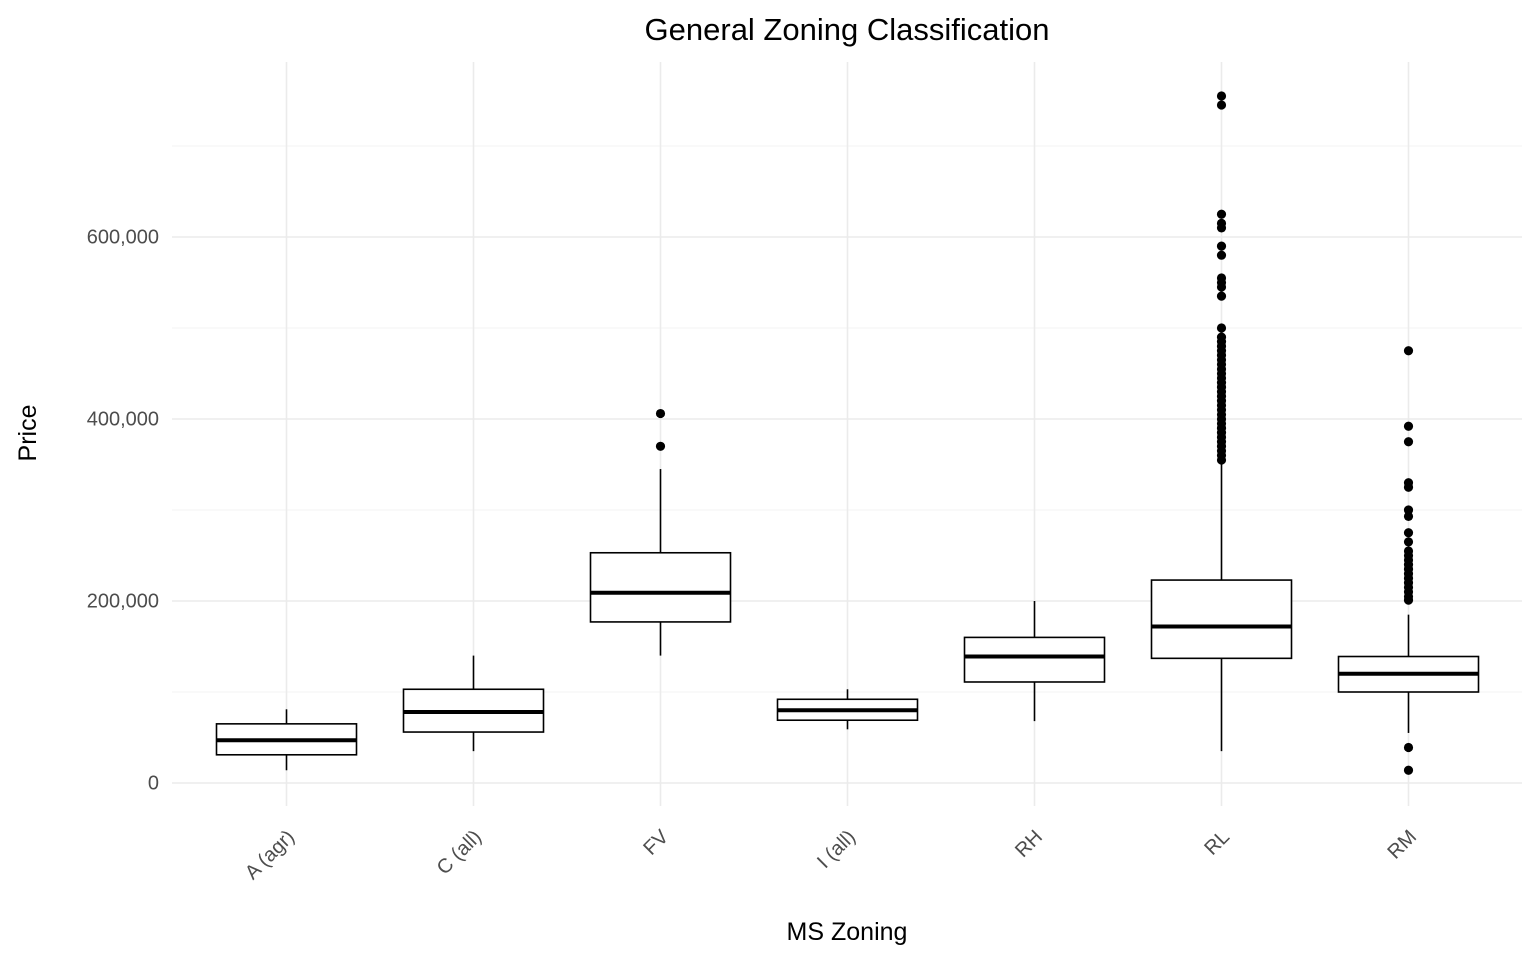 The image size is (1536, 960). I want to click on x-axis: A (agr) C (all) FV I (all) RH RL RM, so click(831, 855).